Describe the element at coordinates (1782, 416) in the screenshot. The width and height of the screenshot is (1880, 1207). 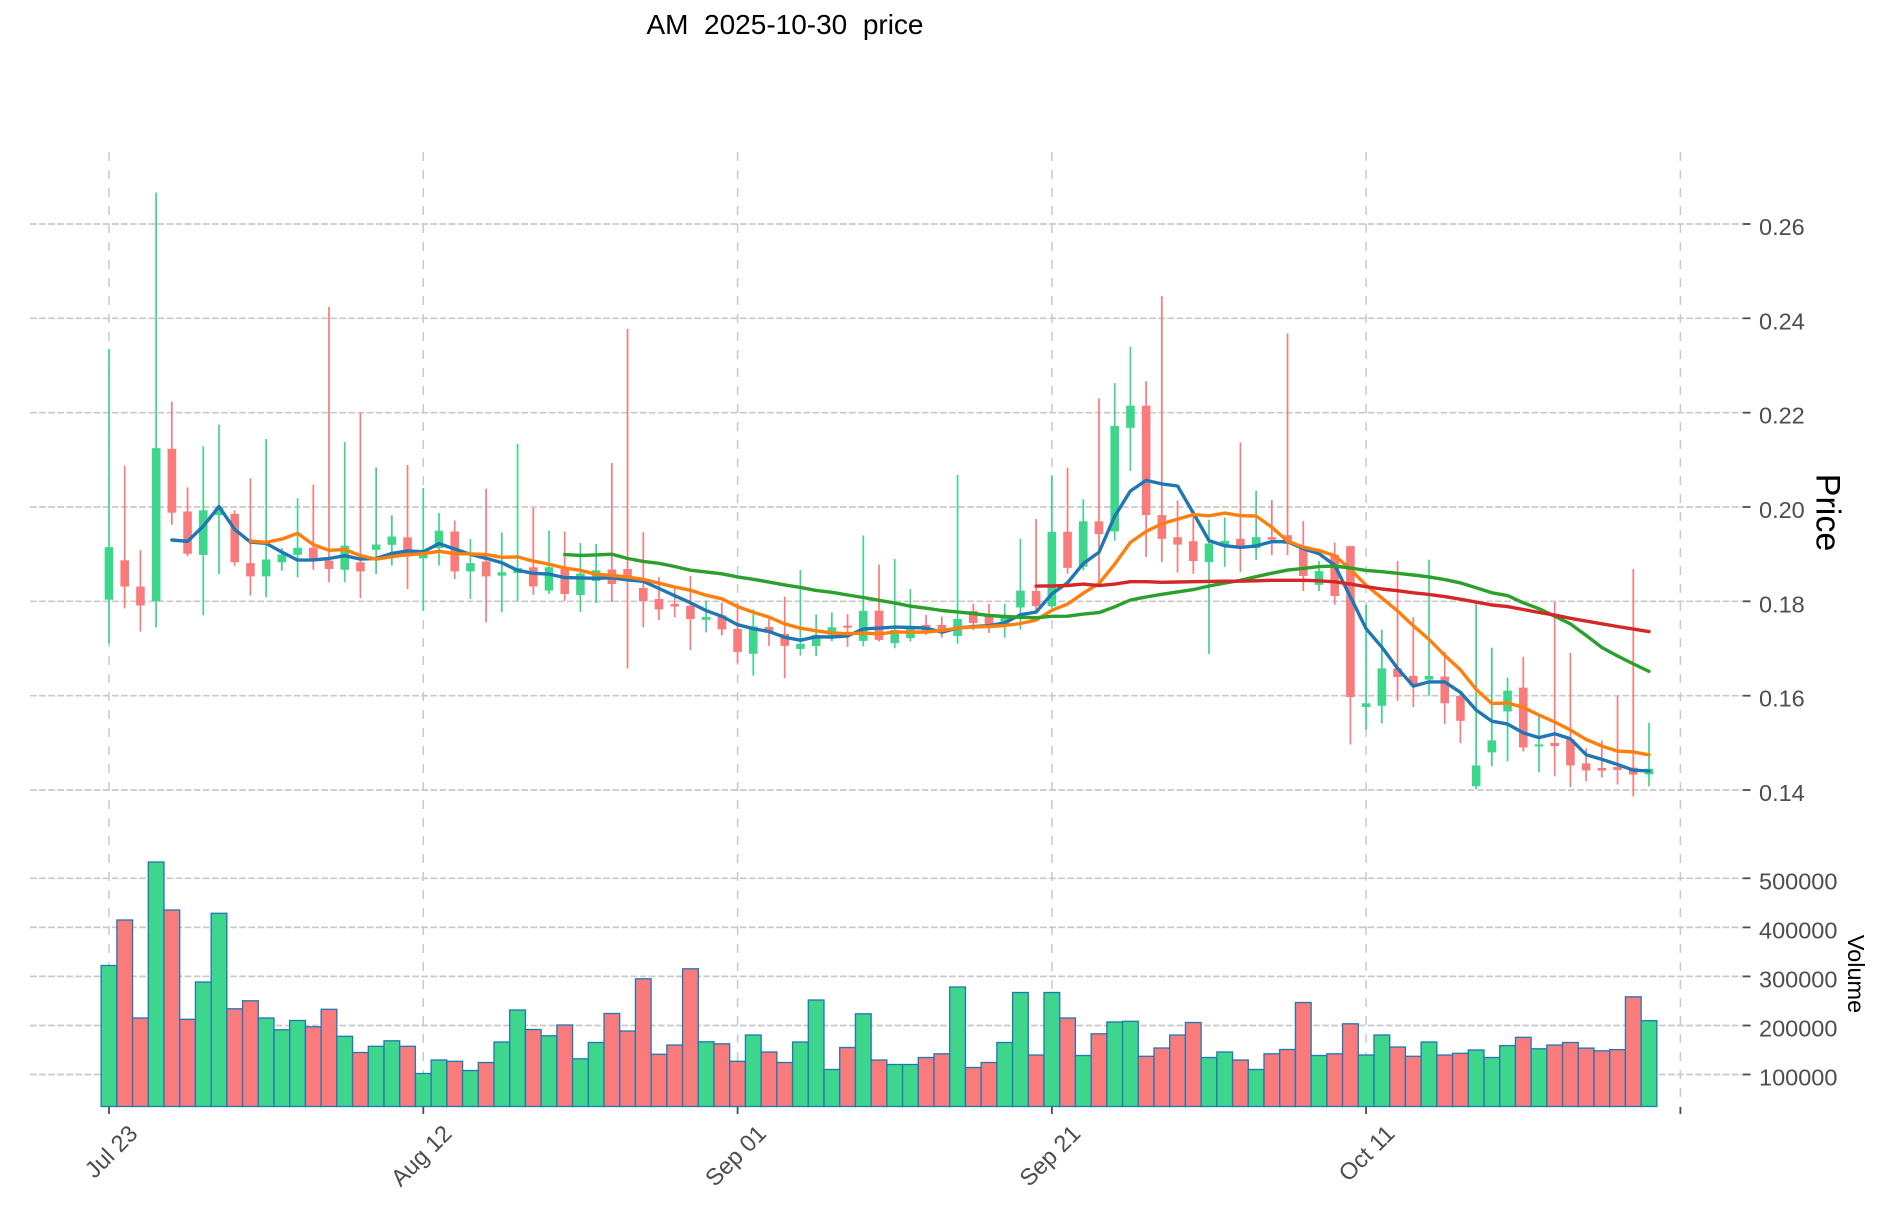
I see `svg-text: 0.22` at that location.